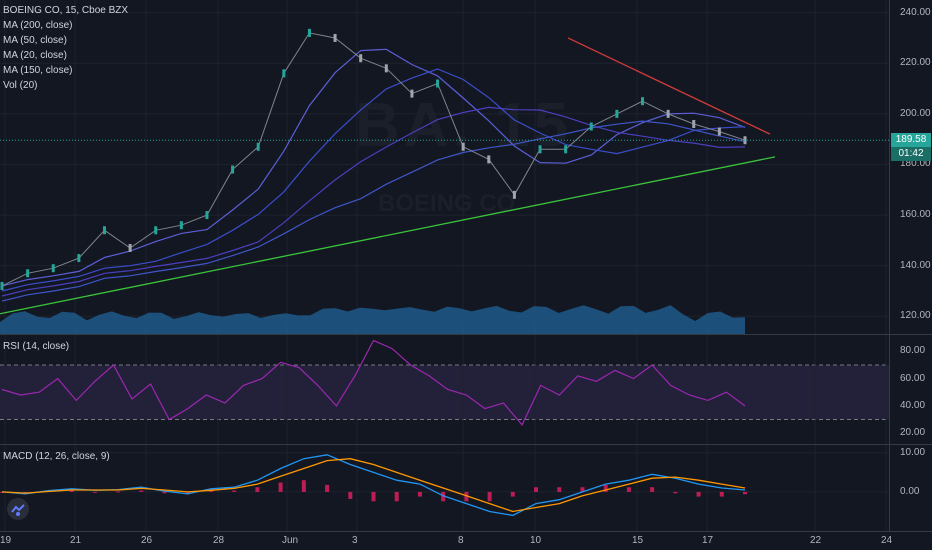 The width and height of the screenshot is (932, 550). What do you see at coordinates (36, 346) in the screenshot?
I see `rsi-legend: RSI (14, close)` at bounding box center [36, 346].